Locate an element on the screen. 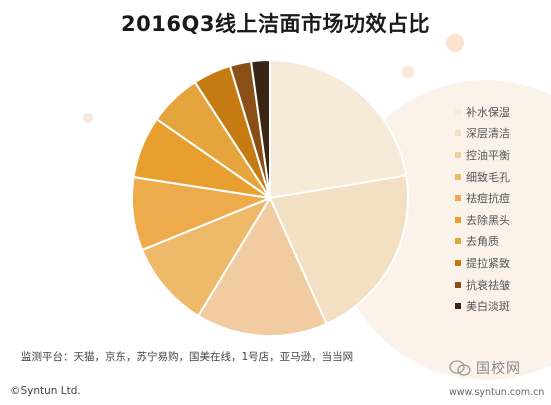 This screenshot has width=551, height=405. legend-item: 抗衰祛皱 is located at coordinates (482, 285).